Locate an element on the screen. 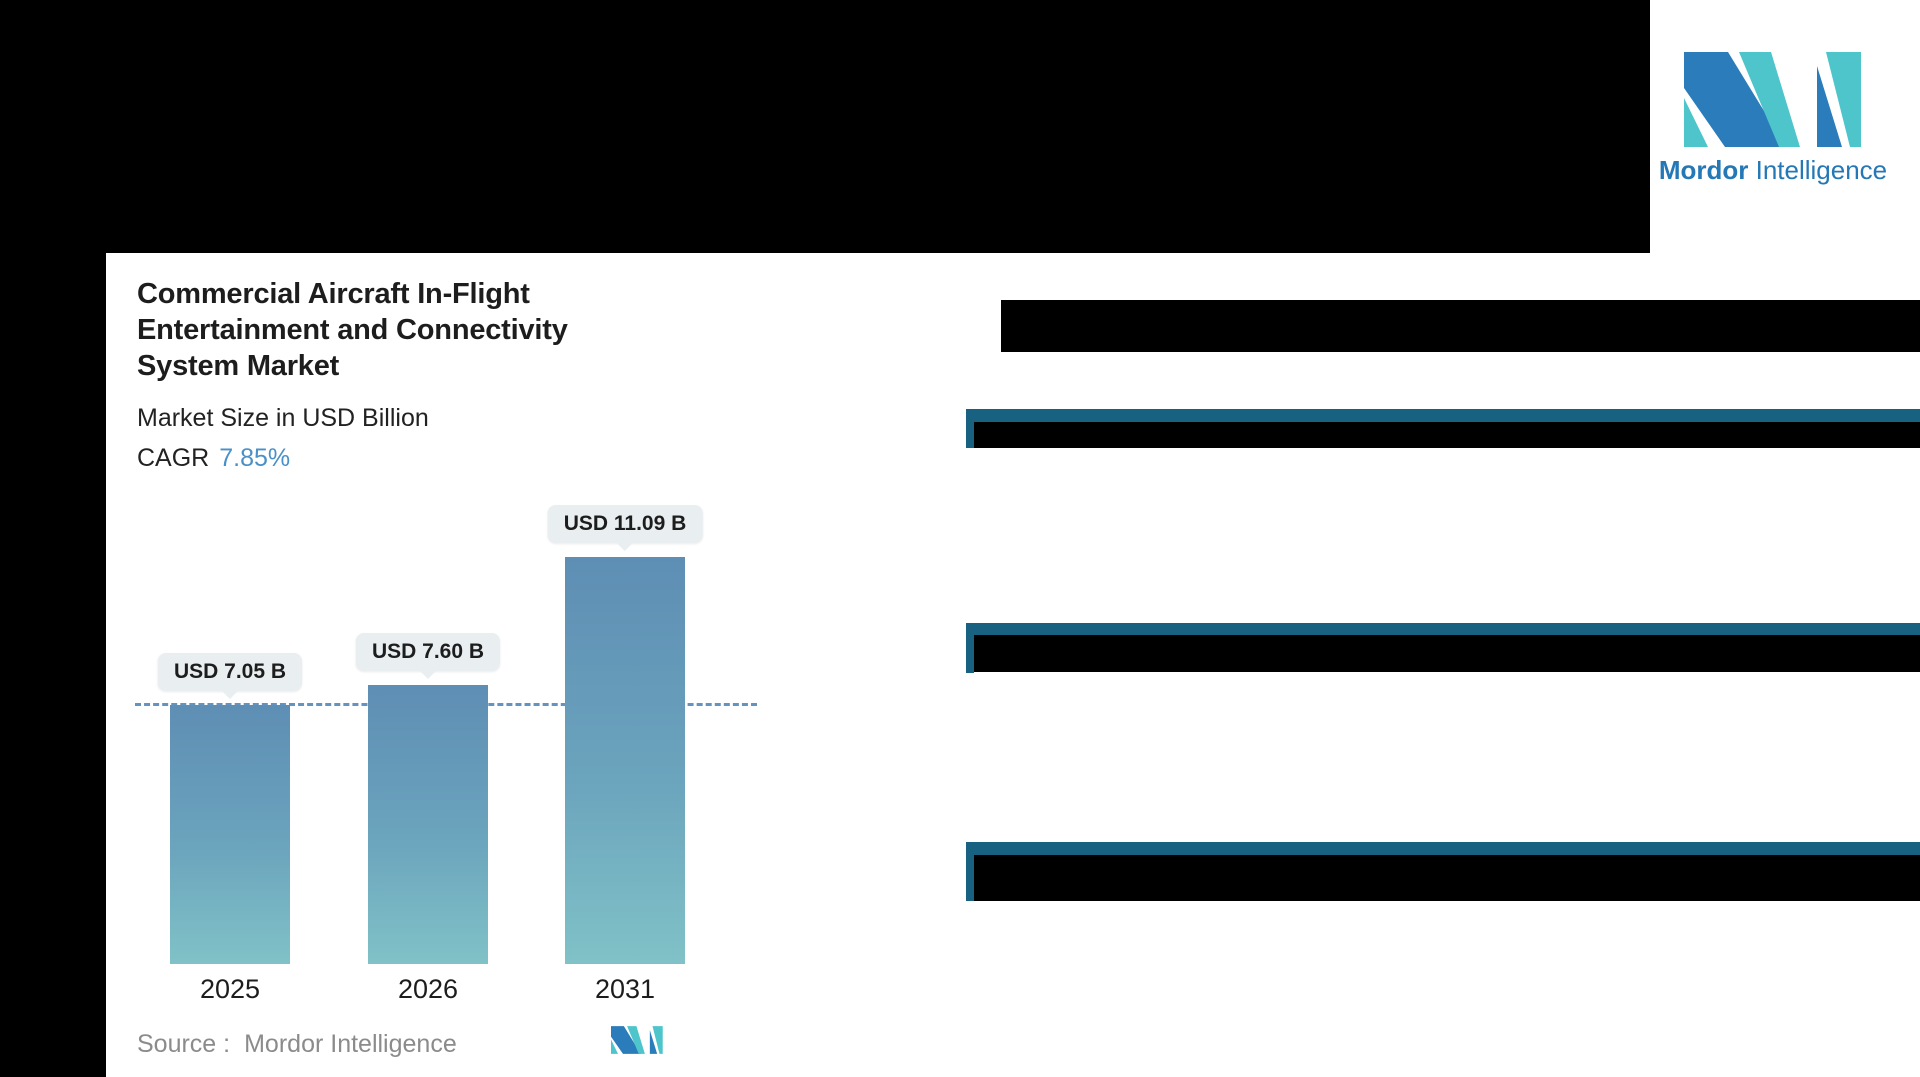 The image size is (1920, 1077). masked-left-strip is located at coordinates (53, 538).